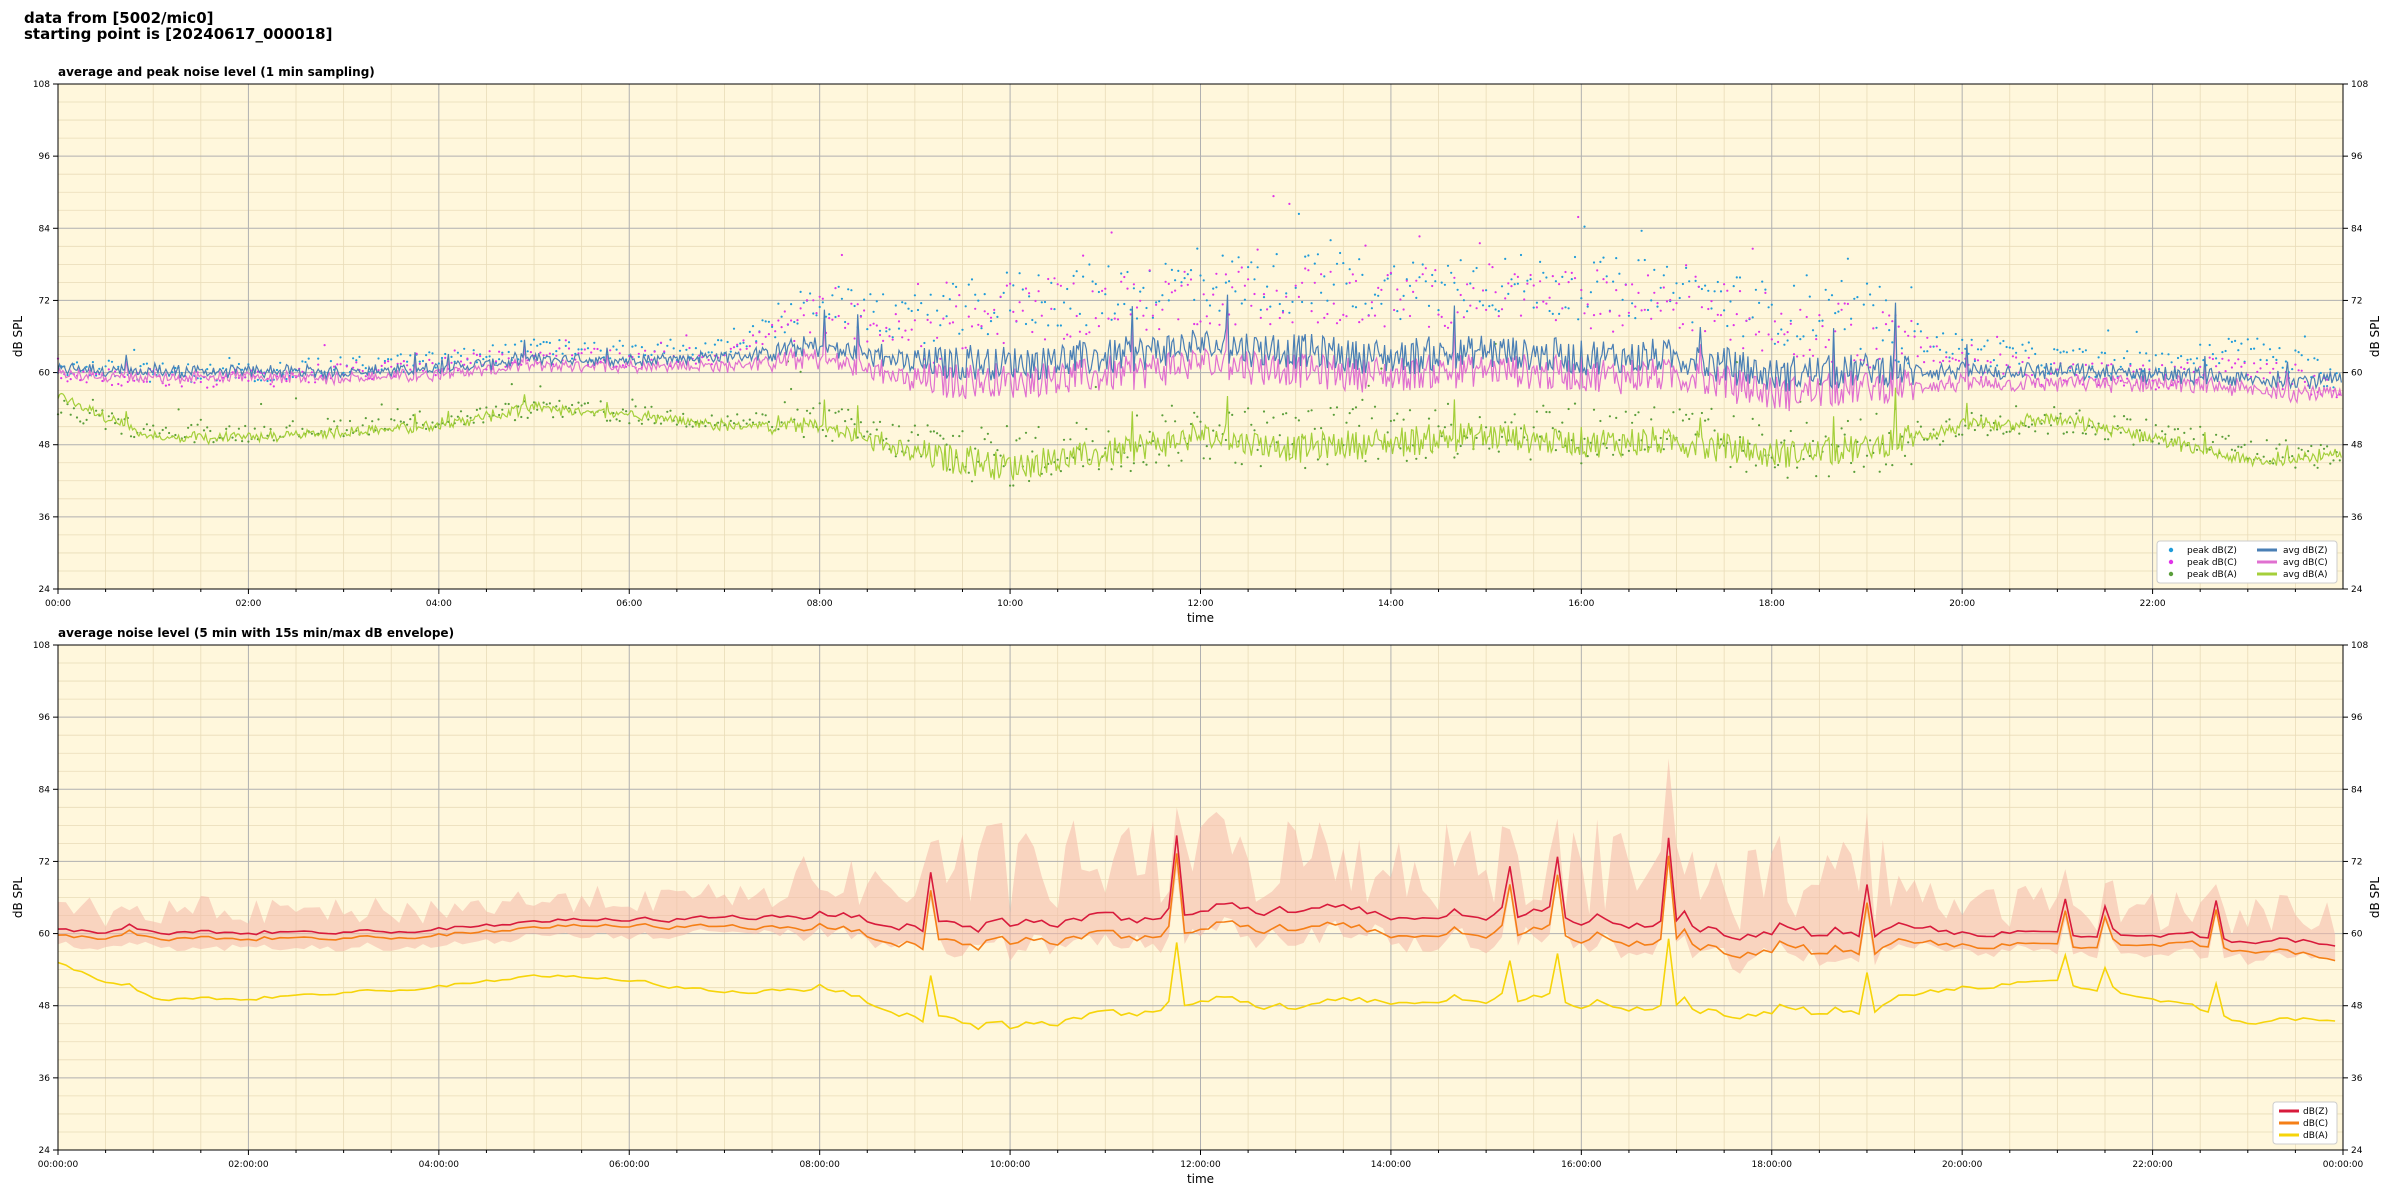  I want to click on legend-box, so click(2247, 562).